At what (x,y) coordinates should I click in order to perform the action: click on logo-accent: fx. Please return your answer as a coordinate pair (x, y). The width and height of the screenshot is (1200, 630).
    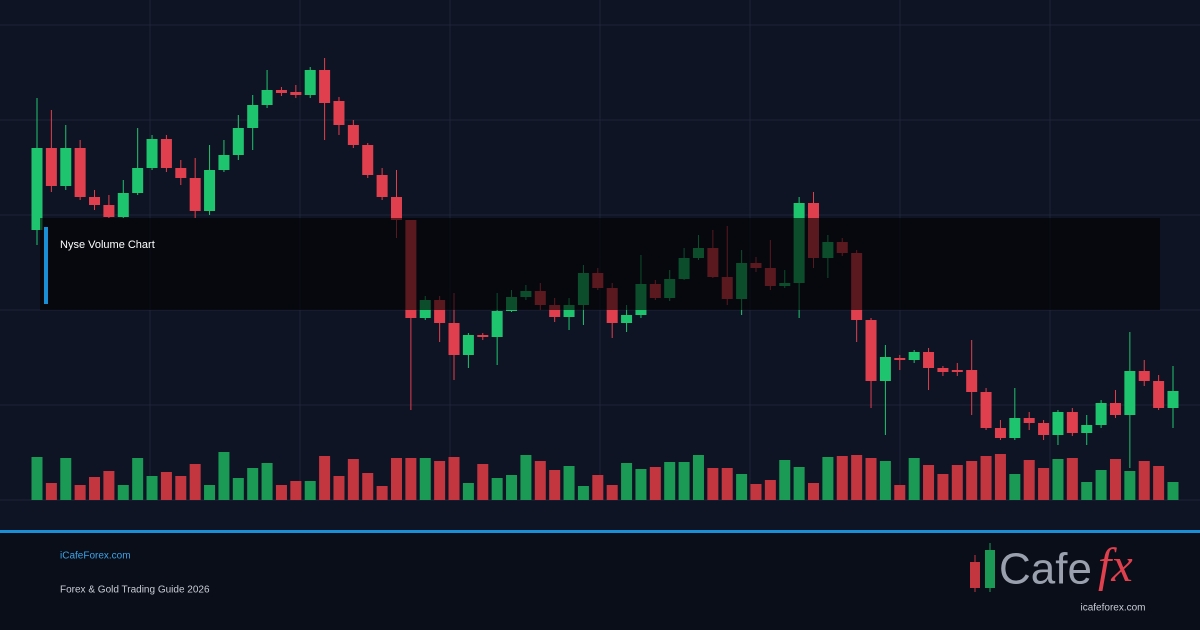
    Looking at the image, I should click on (1115, 565).